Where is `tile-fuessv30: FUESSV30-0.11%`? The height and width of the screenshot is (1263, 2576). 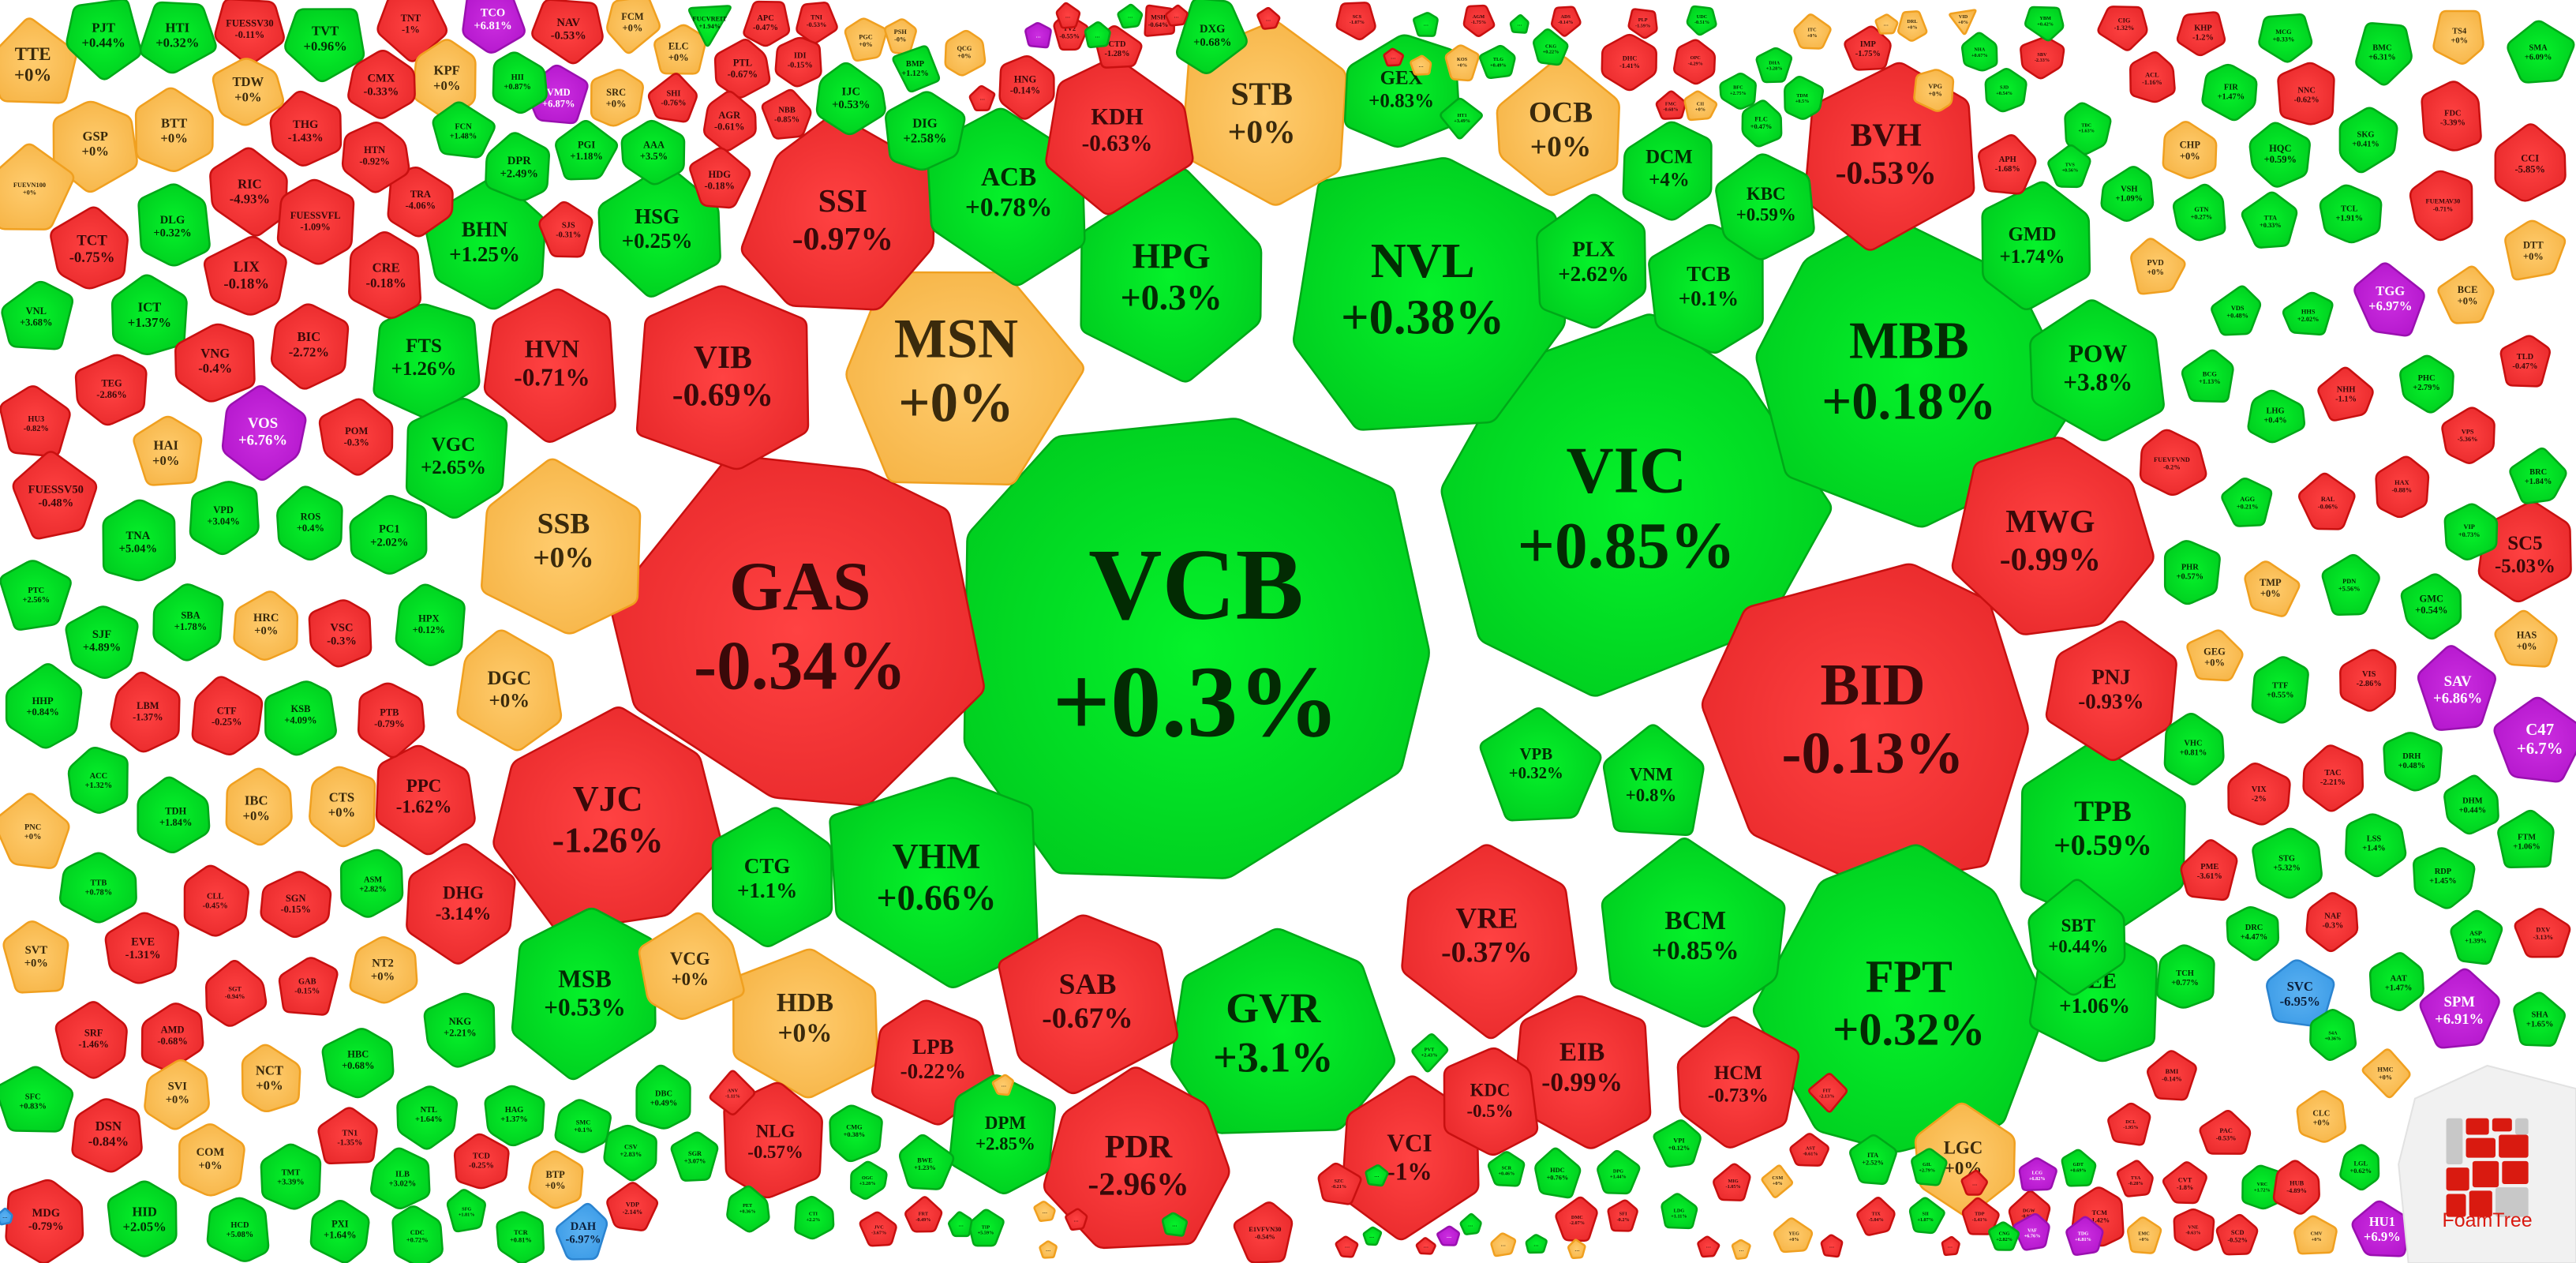 tile-fuessv30: FUESSV30-0.11% is located at coordinates (249, 33).